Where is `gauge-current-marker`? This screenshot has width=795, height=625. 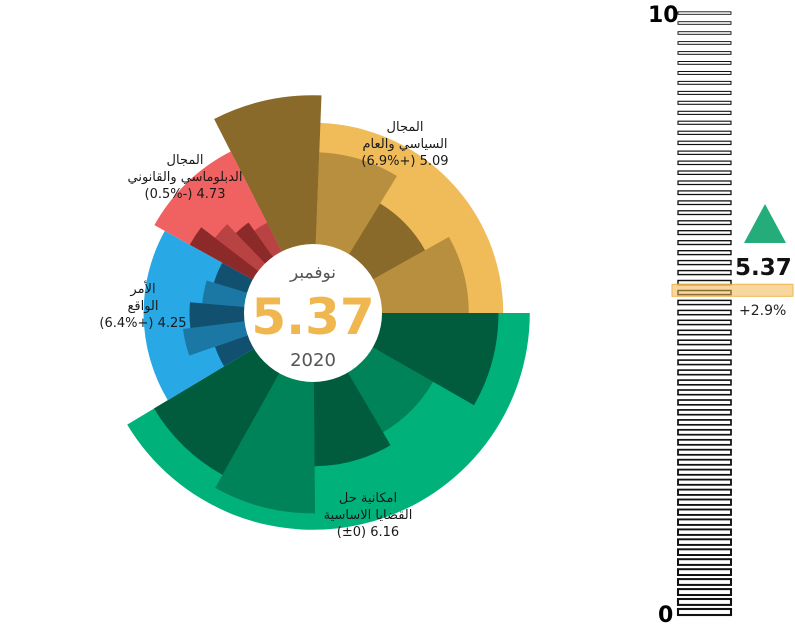
gauge-current-marker is located at coordinates (732, 290).